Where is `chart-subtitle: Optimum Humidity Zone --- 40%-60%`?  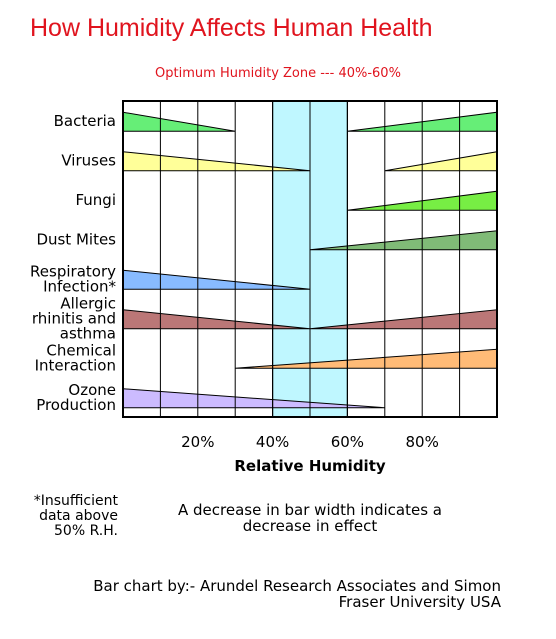 chart-subtitle: Optimum Humidity Zone --- 40%-60% is located at coordinates (278, 73).